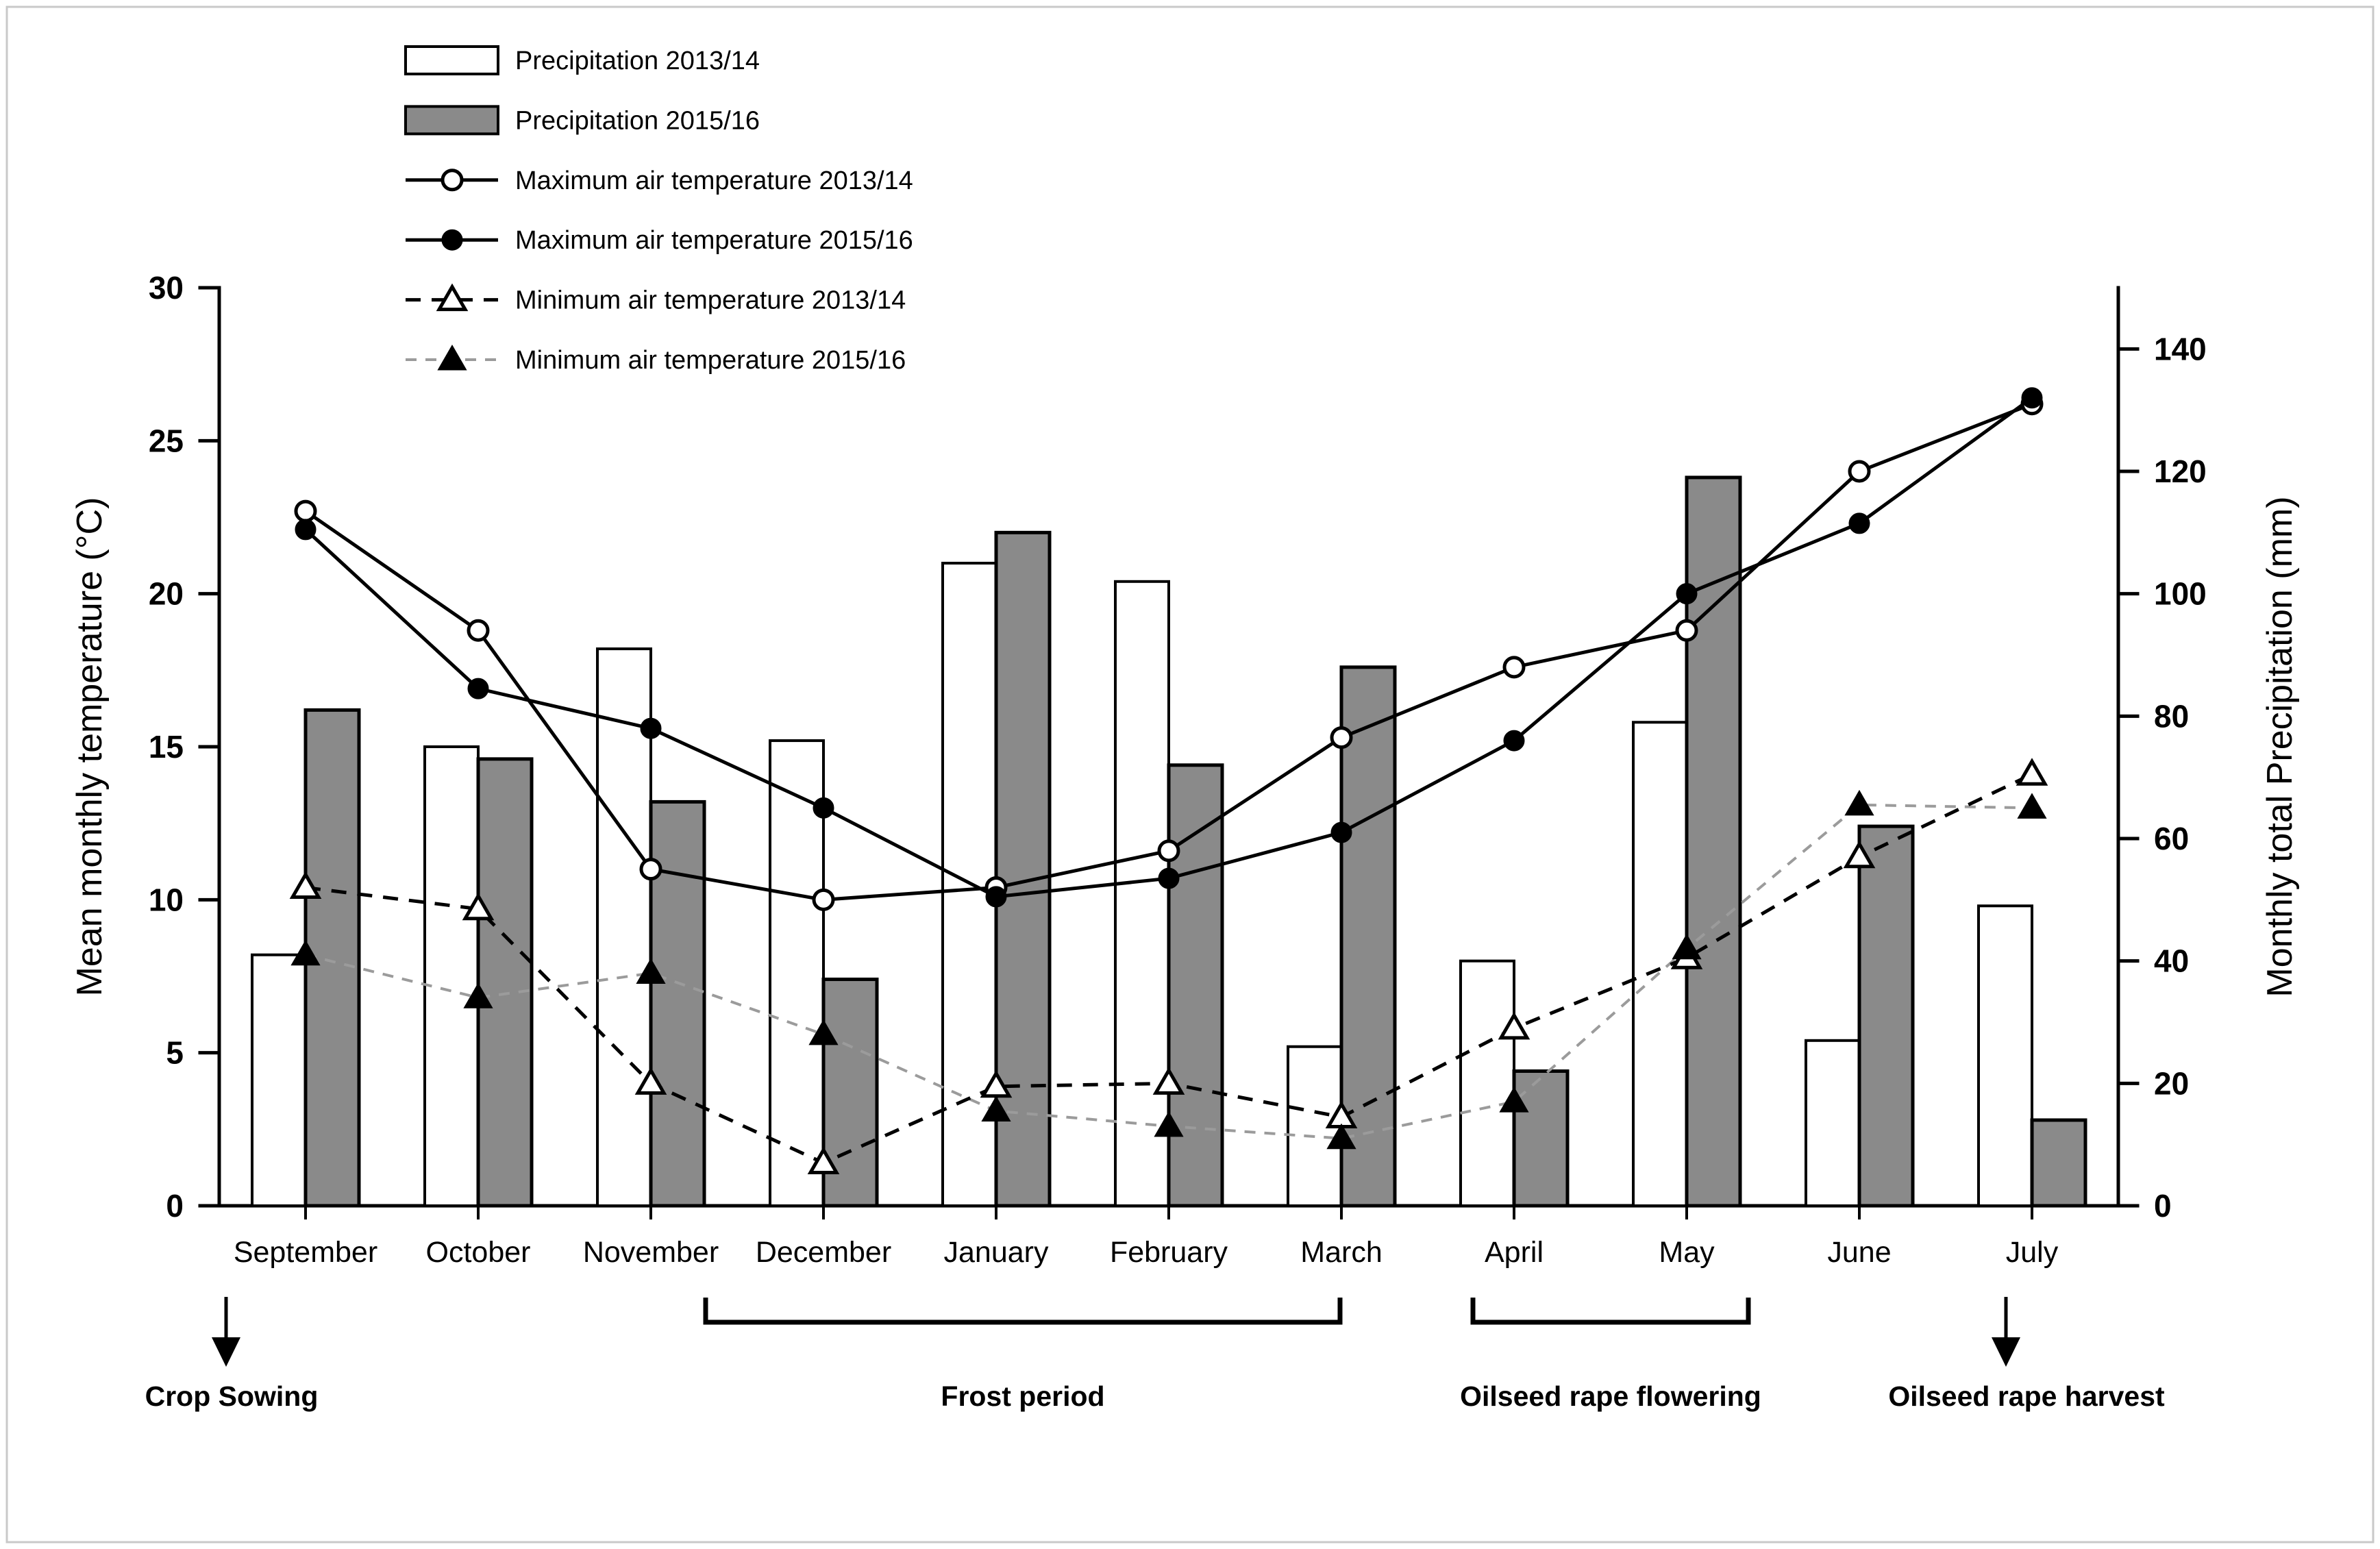 The image size is (2380, 1549). Describe the element at coordinates (2026, 1396) in the screenshot. I see `oilseed-rape-harvest-label: Oilseed rape harvest` at that location.